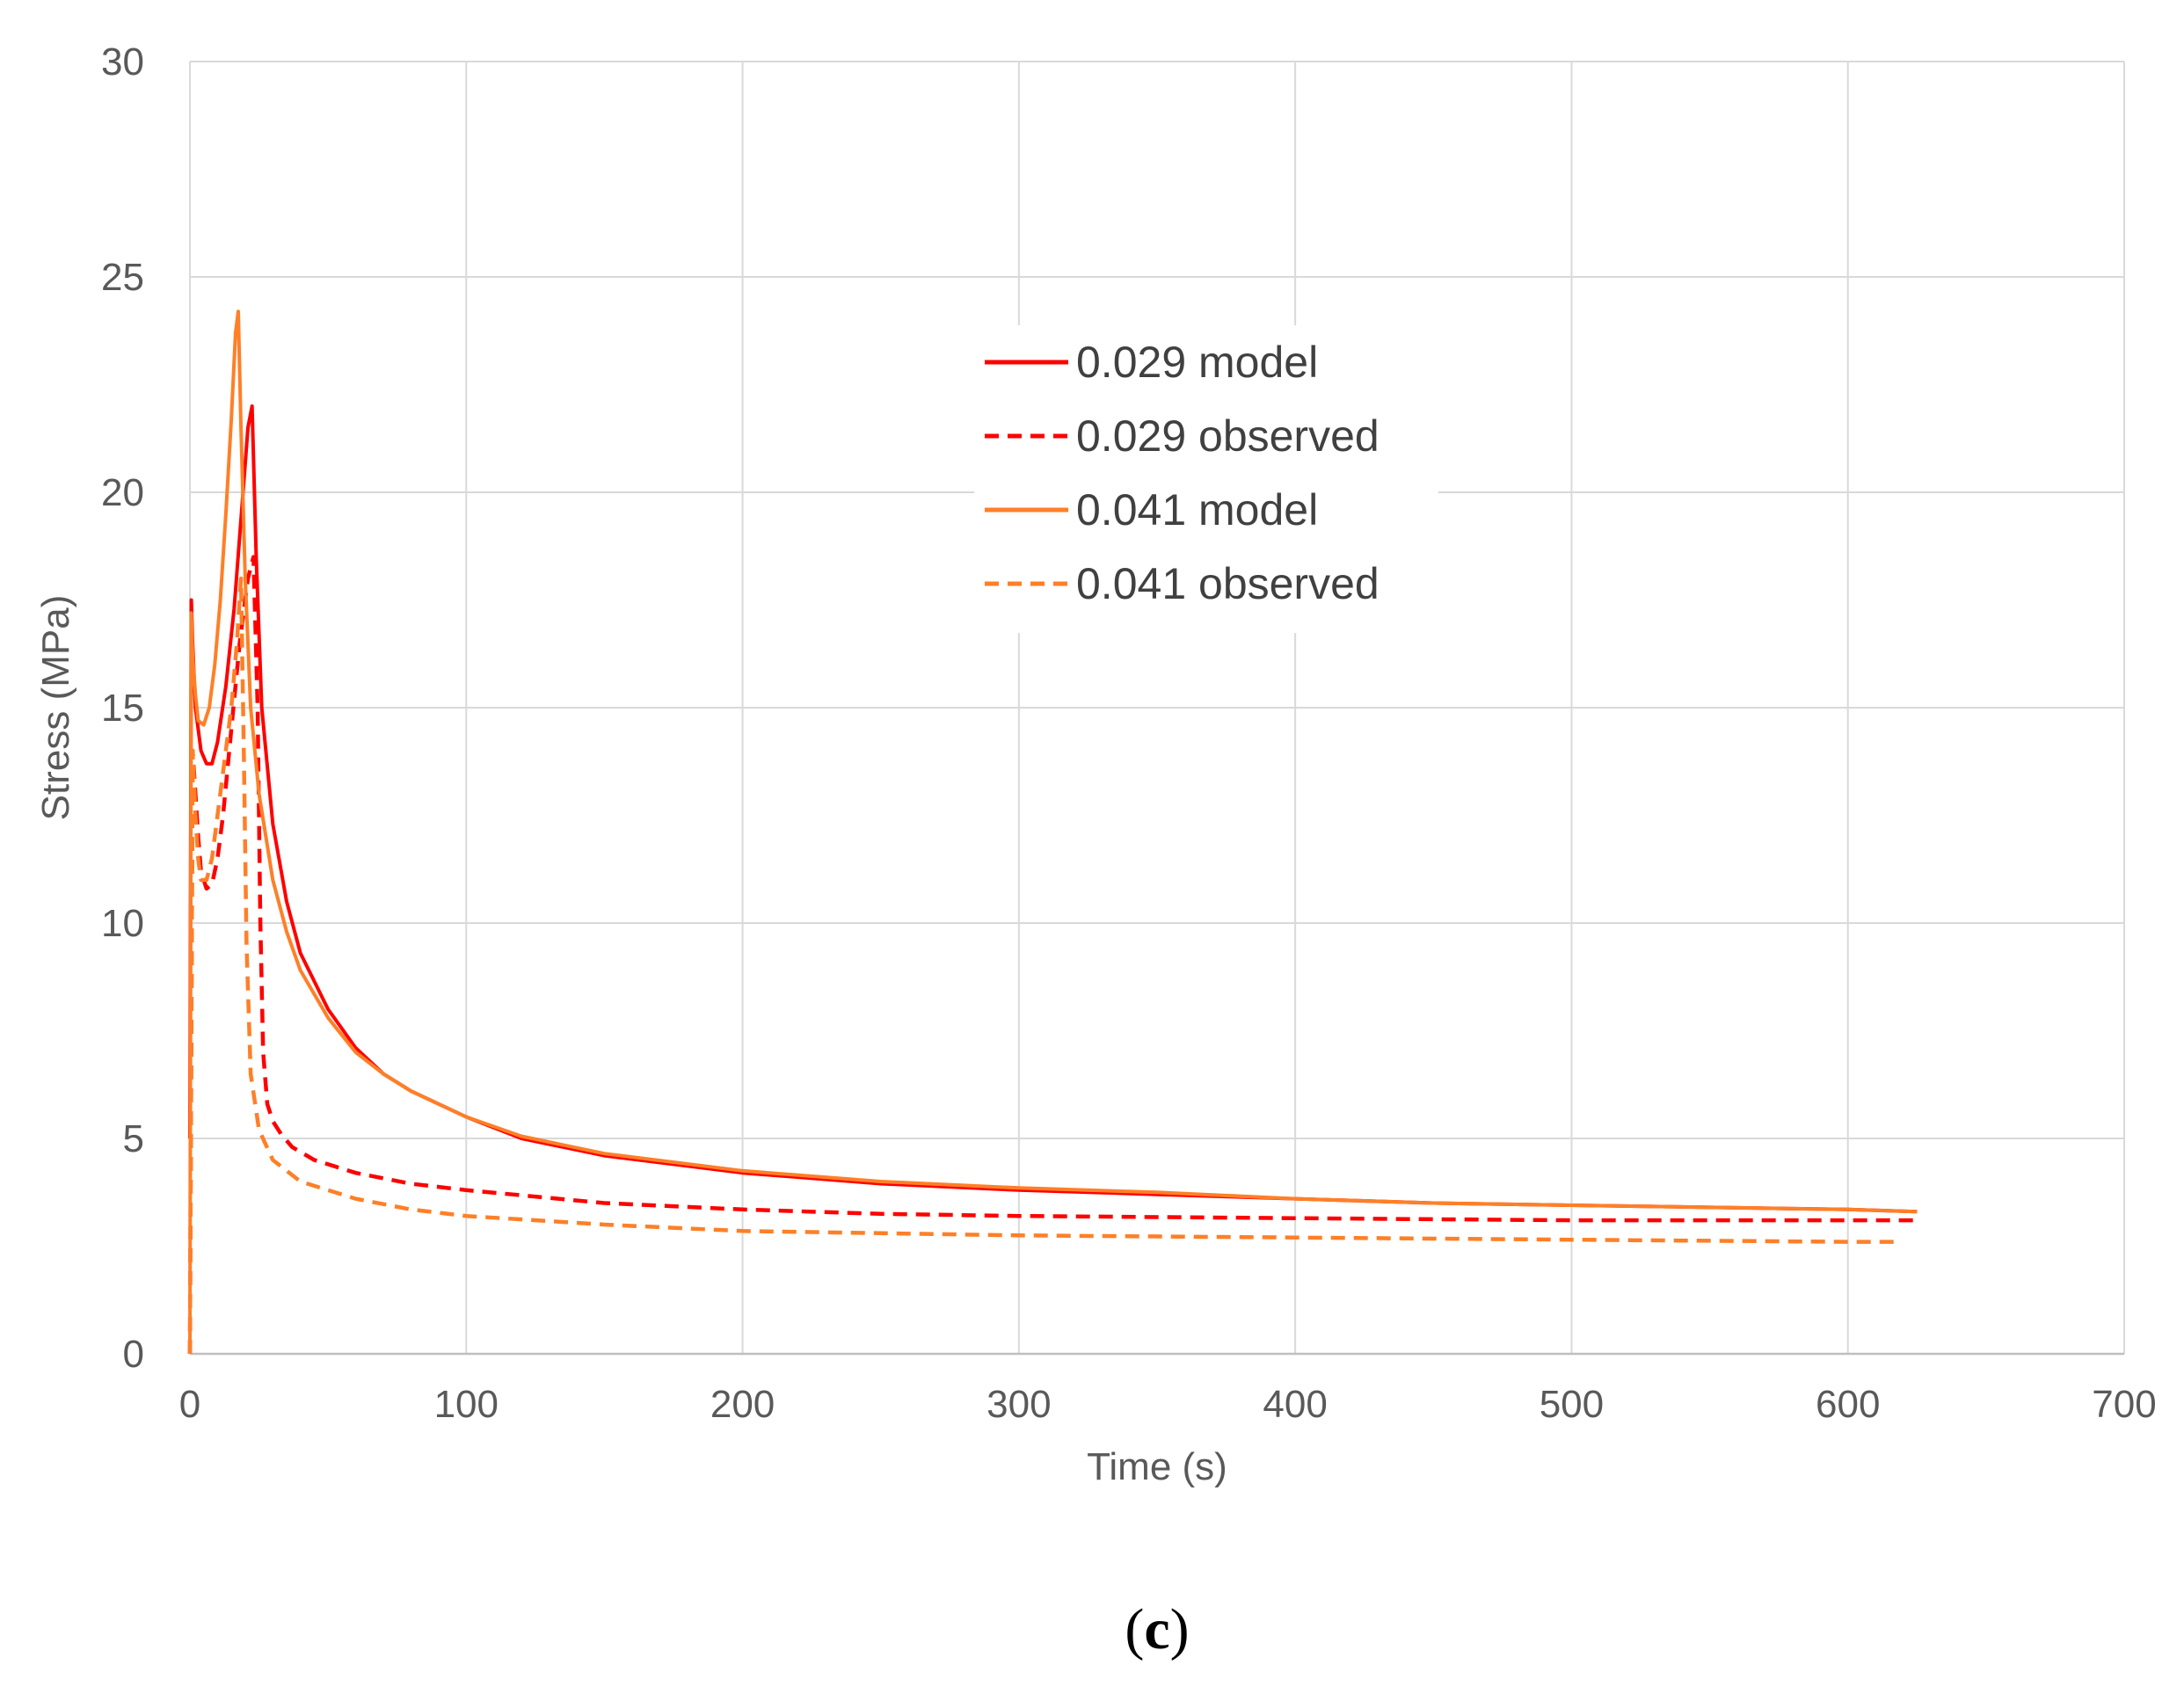 The width and height of the screenshot is (2184, 1687). Describe the element at coordinates (1197, 362) in the screenshot. I see `legend-label-0: 0.029 model` at that location.